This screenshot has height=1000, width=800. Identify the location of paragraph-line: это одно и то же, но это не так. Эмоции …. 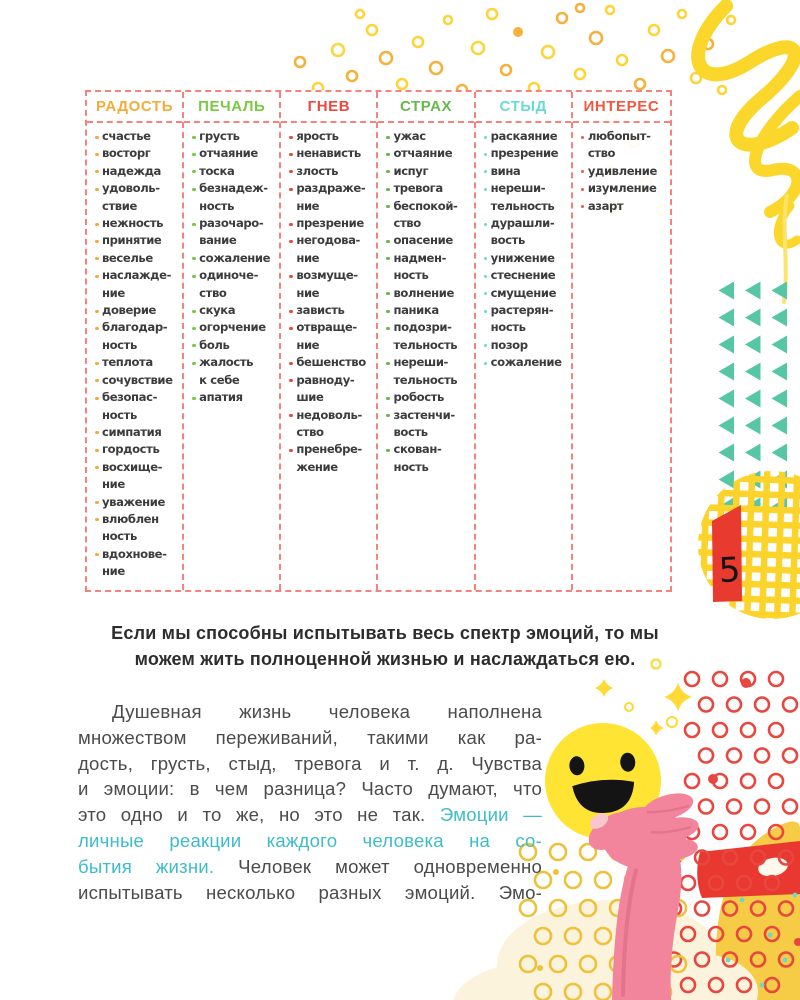
(310, 815).